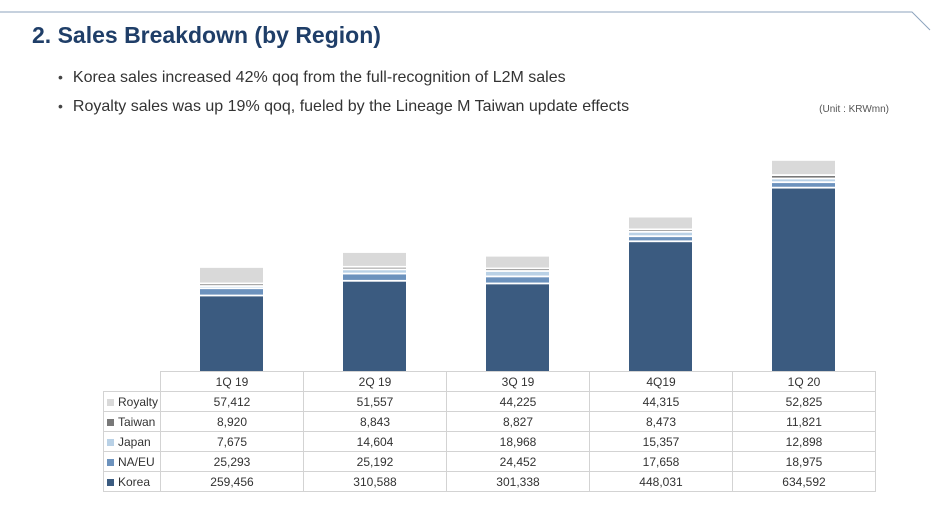 This screenshot has width=946, height=511. I want to click on legend-swatch-royalty, so click(110, 402).